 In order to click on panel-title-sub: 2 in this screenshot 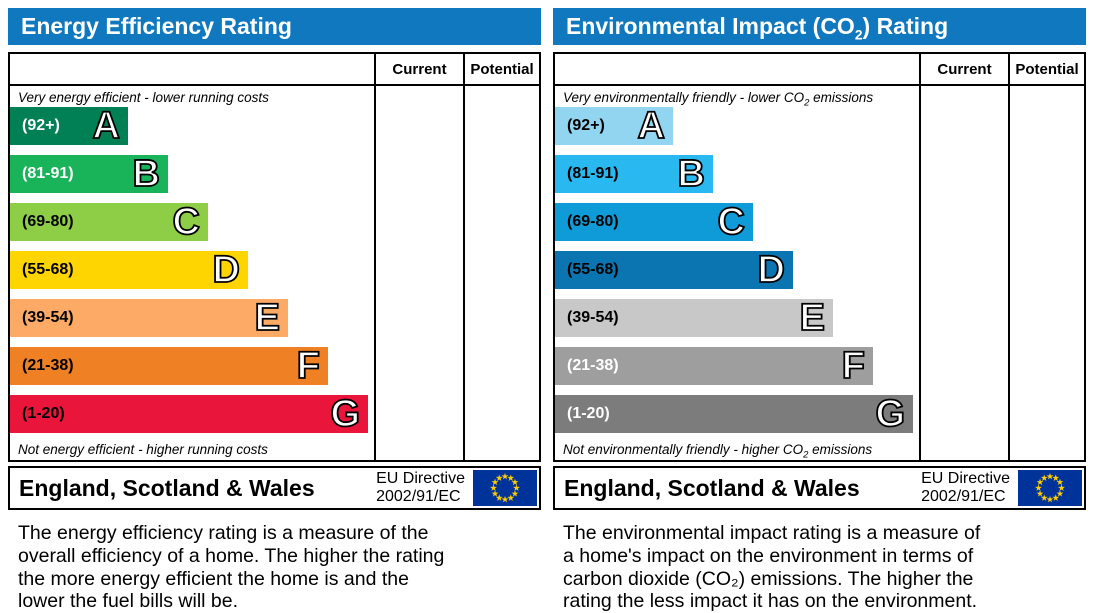, I will do `click(858, 35)`.